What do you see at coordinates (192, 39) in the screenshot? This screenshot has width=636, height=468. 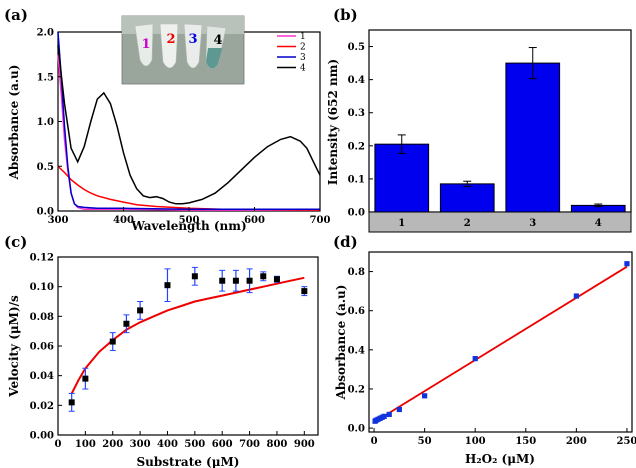 I see `tube-label-3: 3` at bounding box center [192, 39].